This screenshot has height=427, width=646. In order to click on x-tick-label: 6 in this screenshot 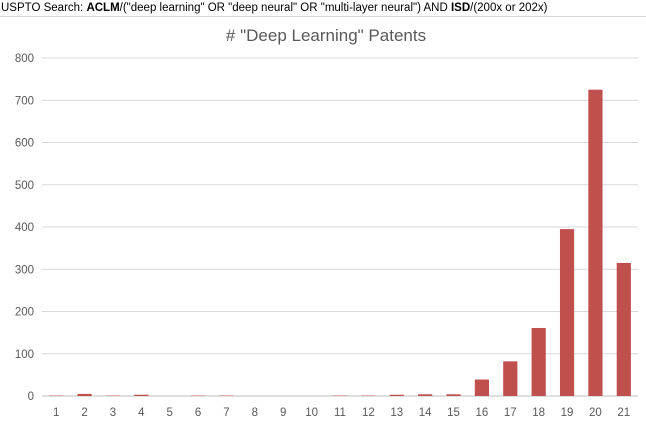, I will do `click(198, 413)`.